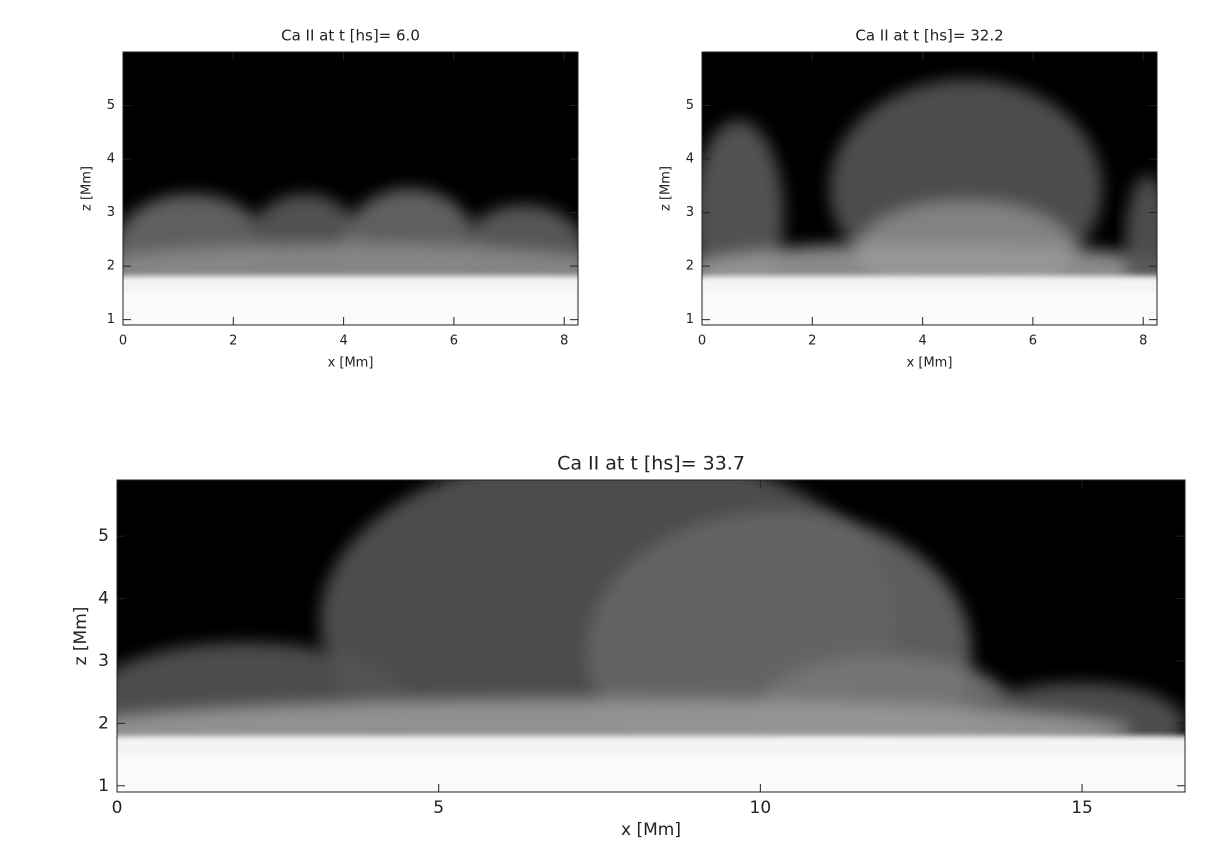  What do you see at coordinates (438, 808) in the screenshot?
I see `x-tick-label: 5` at bounding box center [438, 808].